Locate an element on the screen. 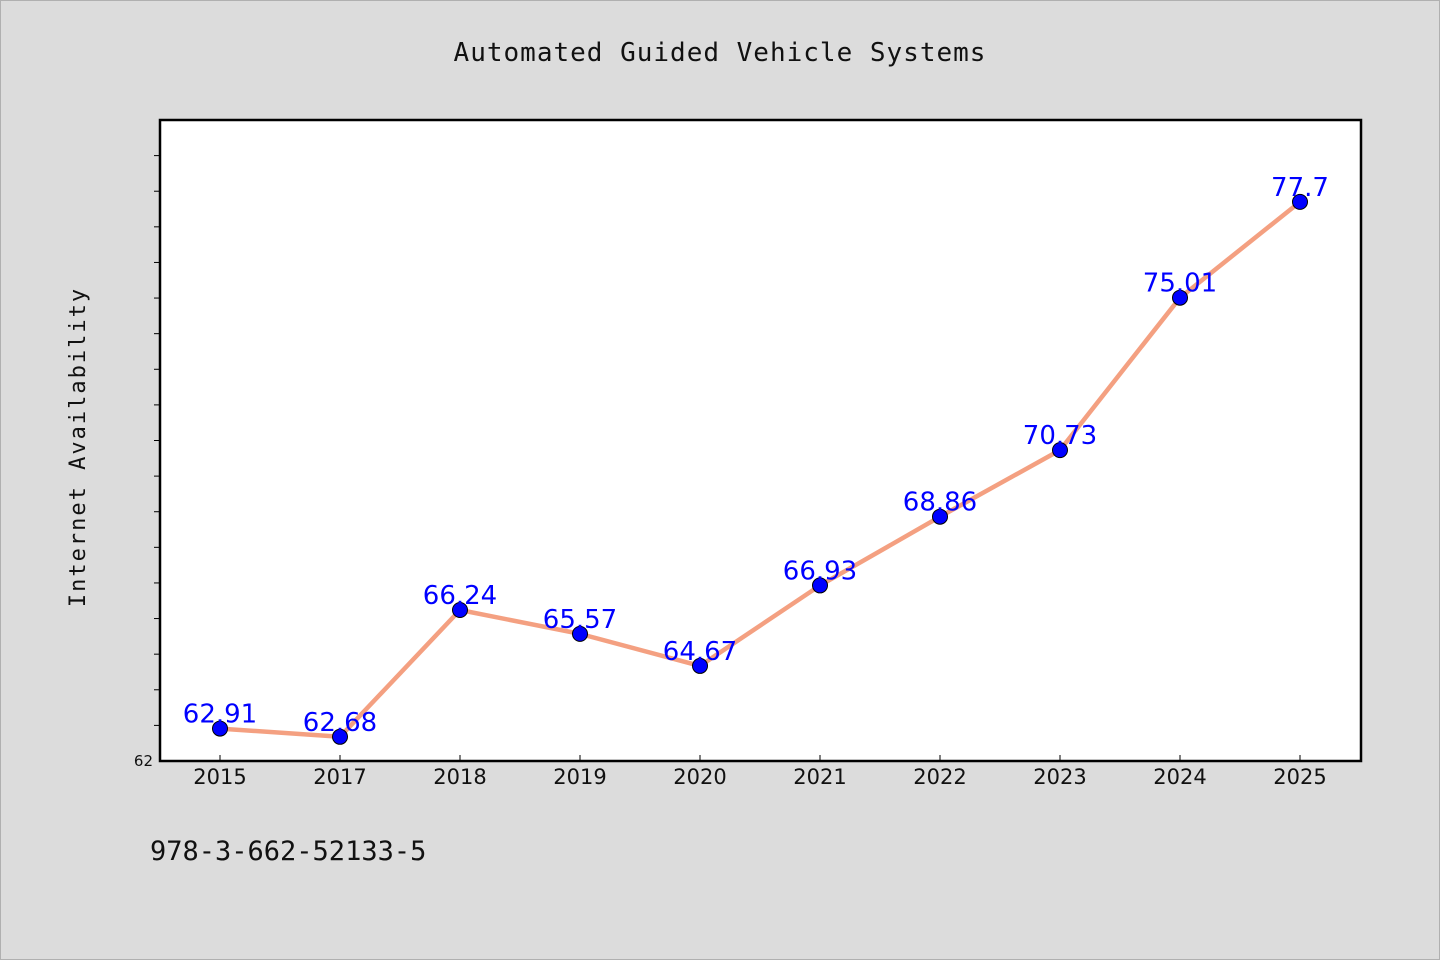 The height and width of the screenshot is (960, 1440). data-label: 77.7 is located at coordinates (1300, 188).